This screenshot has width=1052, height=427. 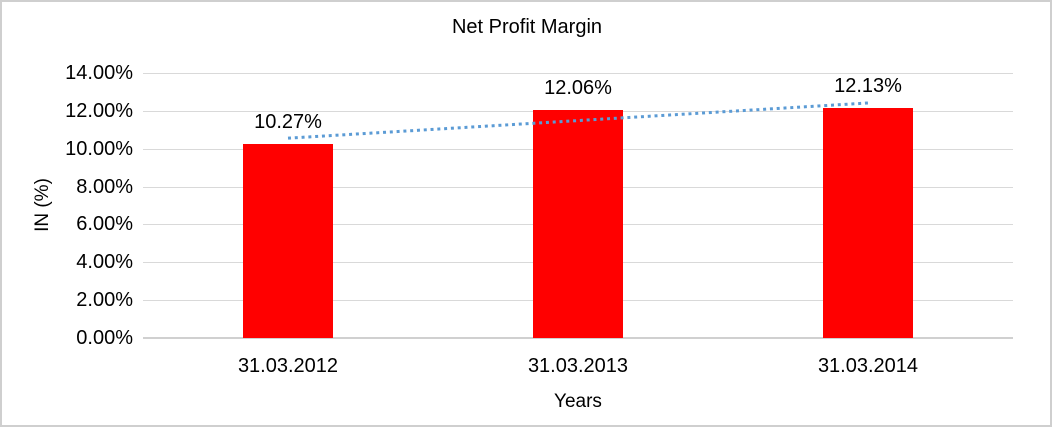 I want to click on x-axis-title: Years, so click(x=578, y=401).